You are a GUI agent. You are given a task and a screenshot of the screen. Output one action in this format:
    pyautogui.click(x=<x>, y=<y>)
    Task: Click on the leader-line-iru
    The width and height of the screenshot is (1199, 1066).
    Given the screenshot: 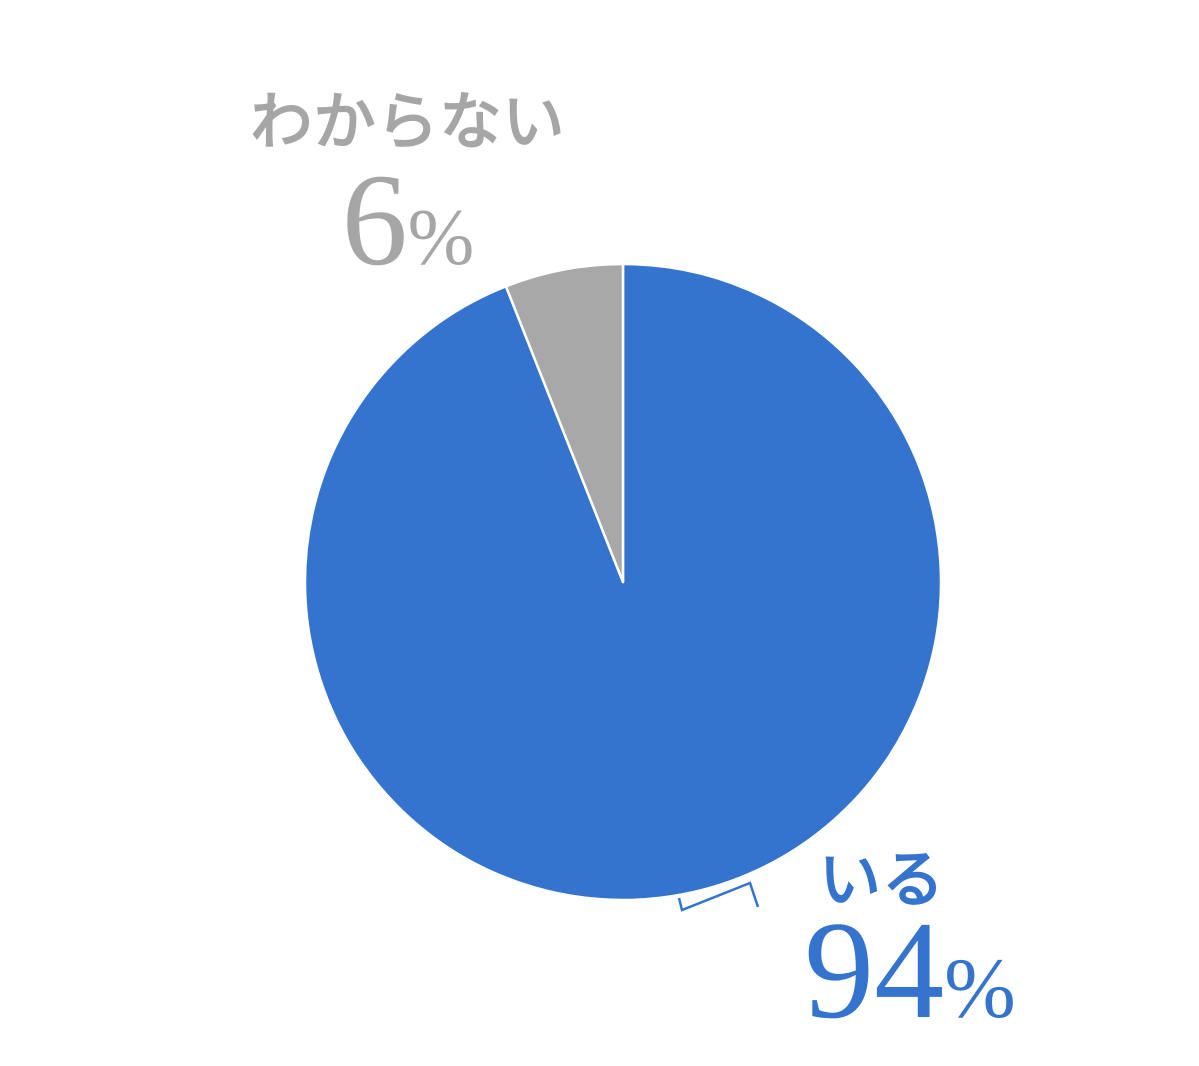 What is the action you would take?
    pyautogui.click(x=718, y=896)
    